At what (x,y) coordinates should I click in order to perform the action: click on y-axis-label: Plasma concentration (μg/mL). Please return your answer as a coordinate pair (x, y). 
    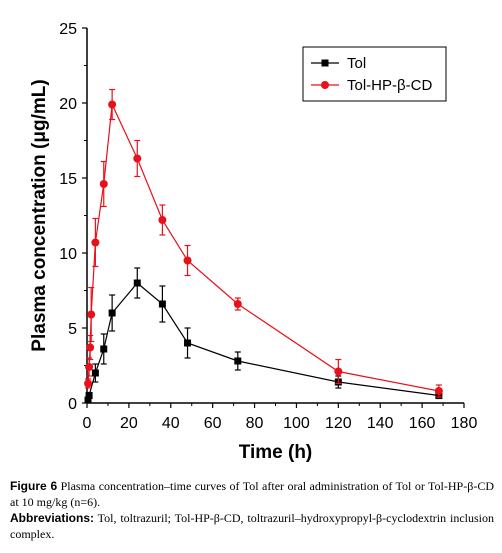
    Looking at the image, I should click on (39, 215).